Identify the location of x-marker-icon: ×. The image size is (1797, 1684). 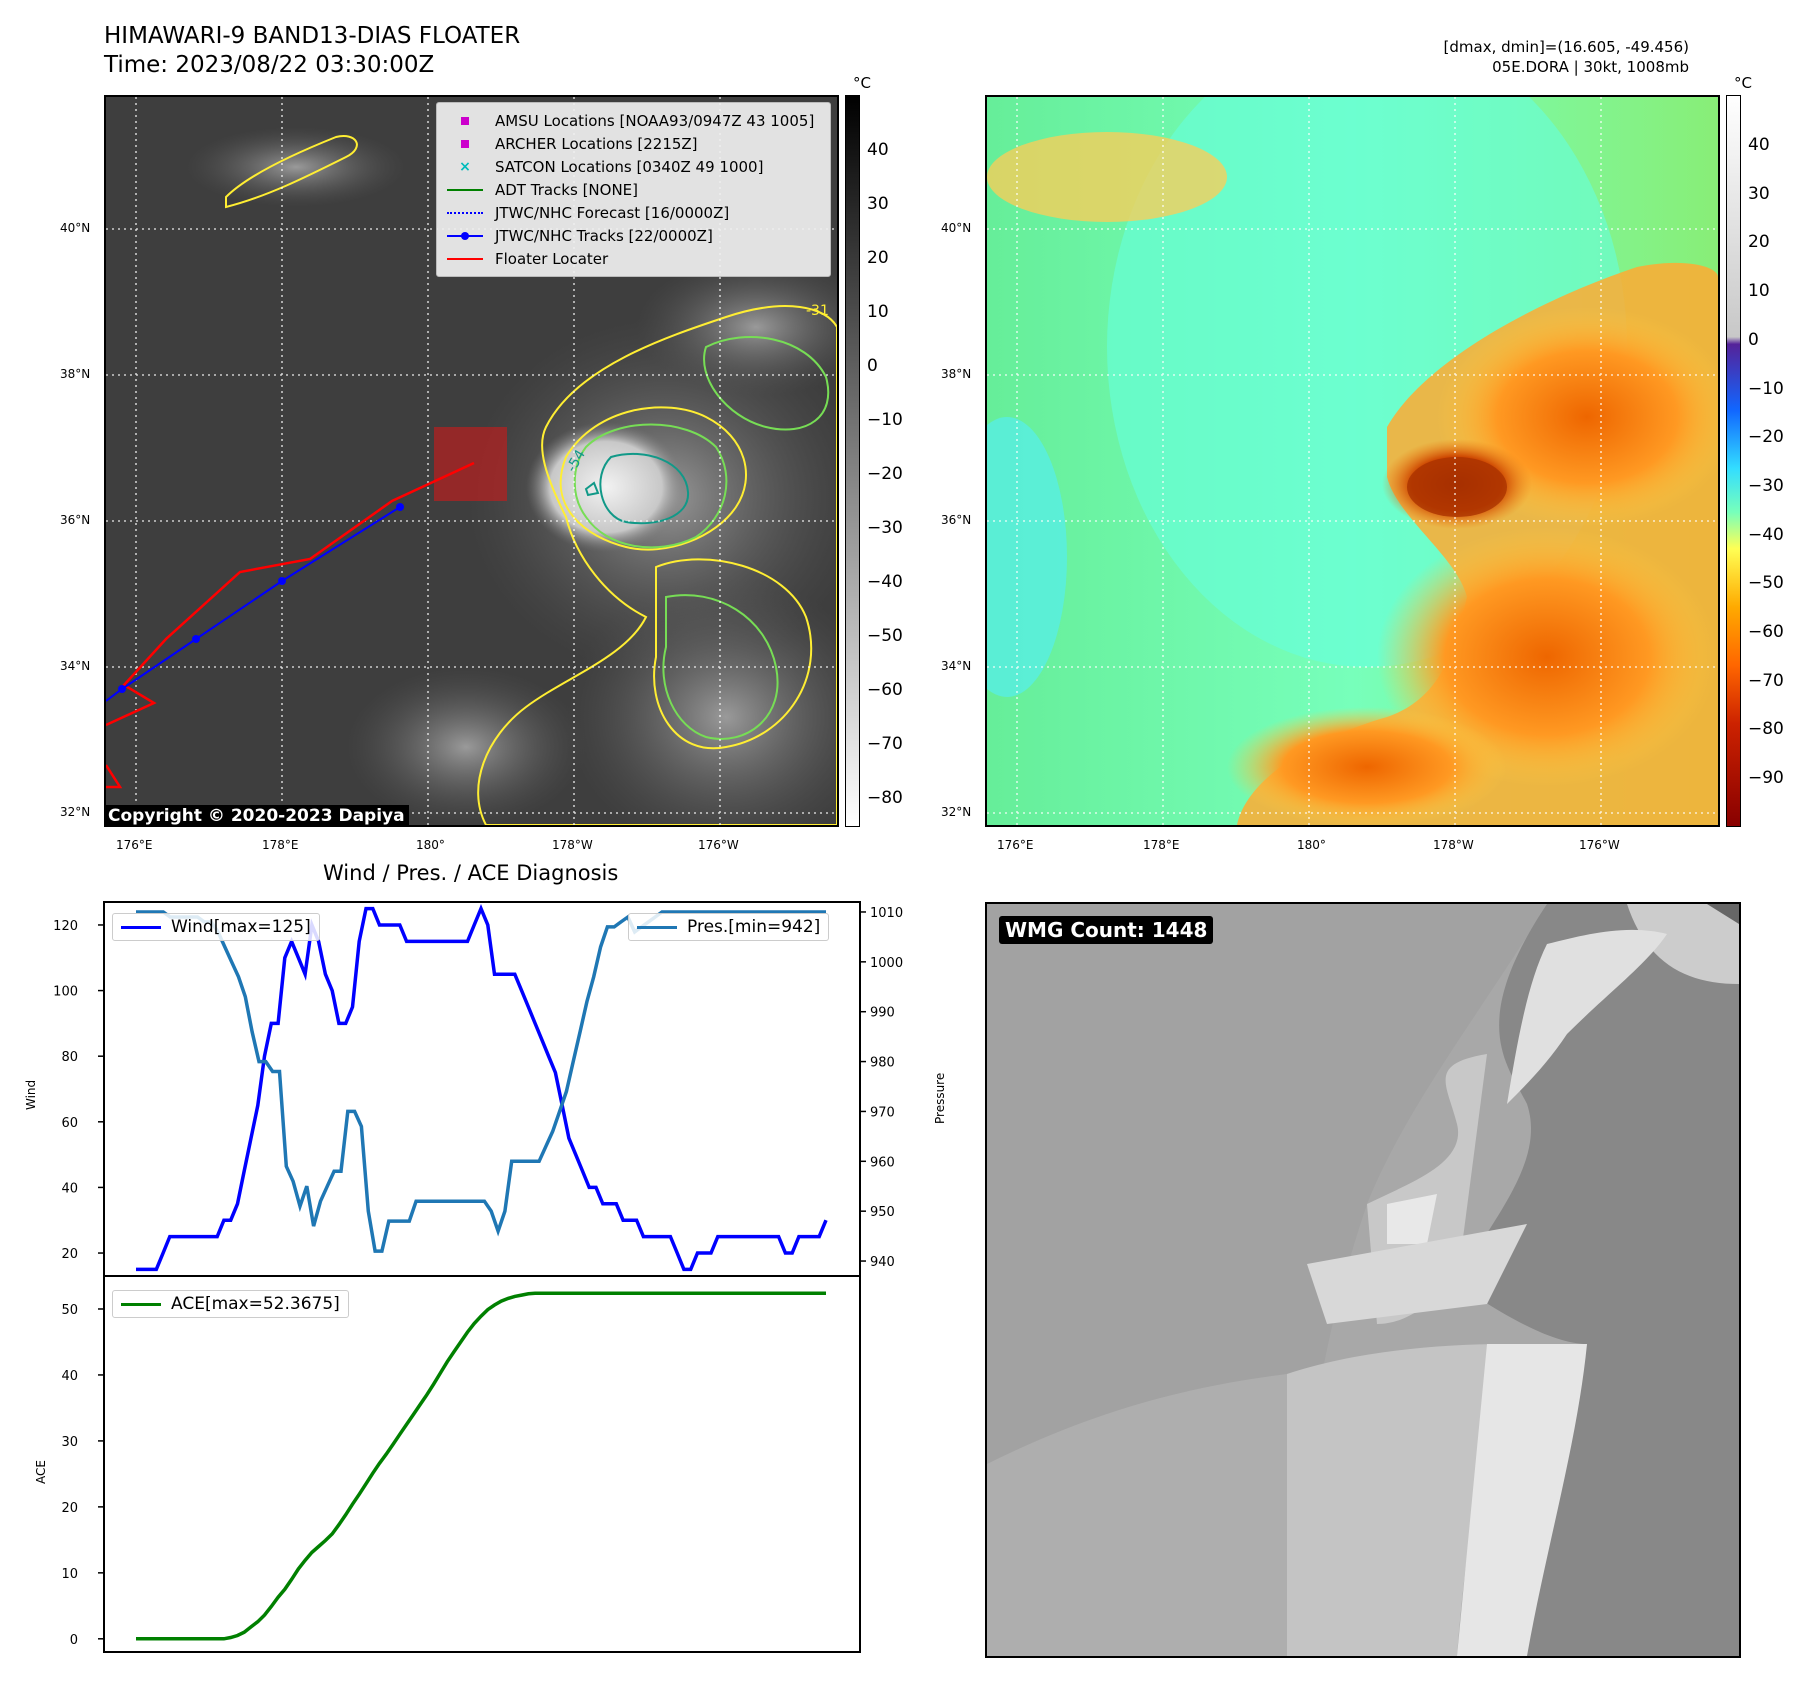
(465, 166).